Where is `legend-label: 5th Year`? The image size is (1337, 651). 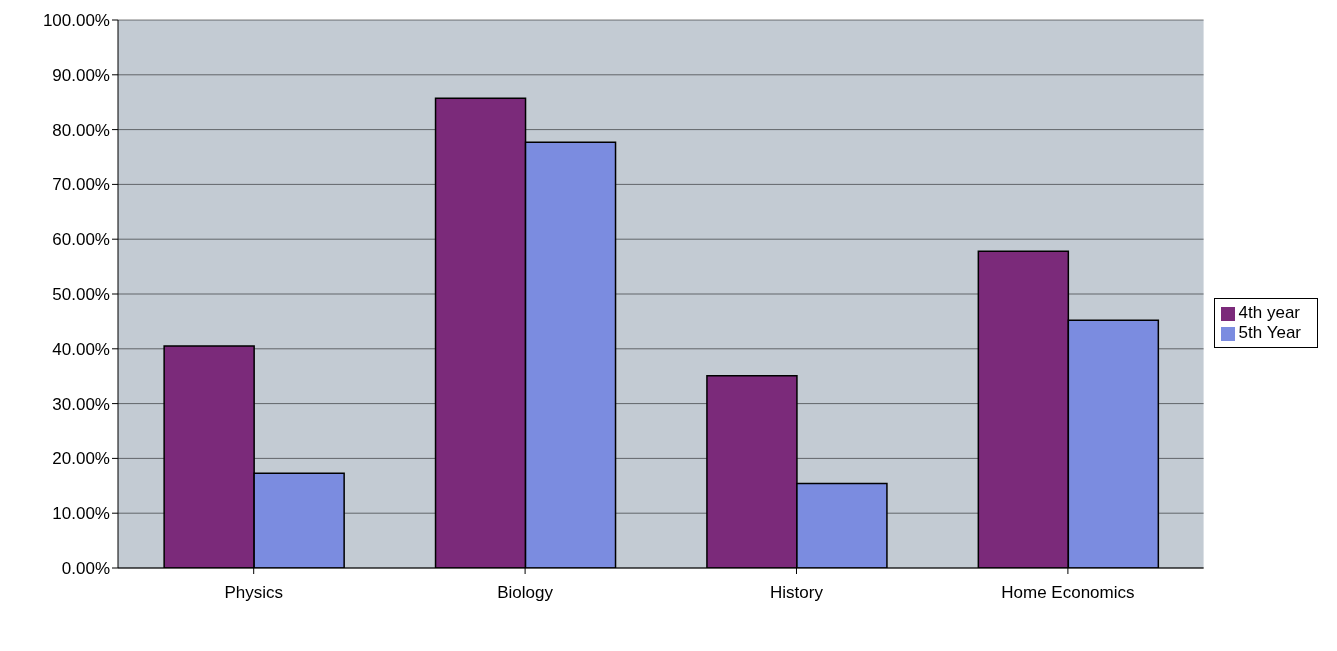
legend-label: 5th Year is located at coordinates (1269, 332).